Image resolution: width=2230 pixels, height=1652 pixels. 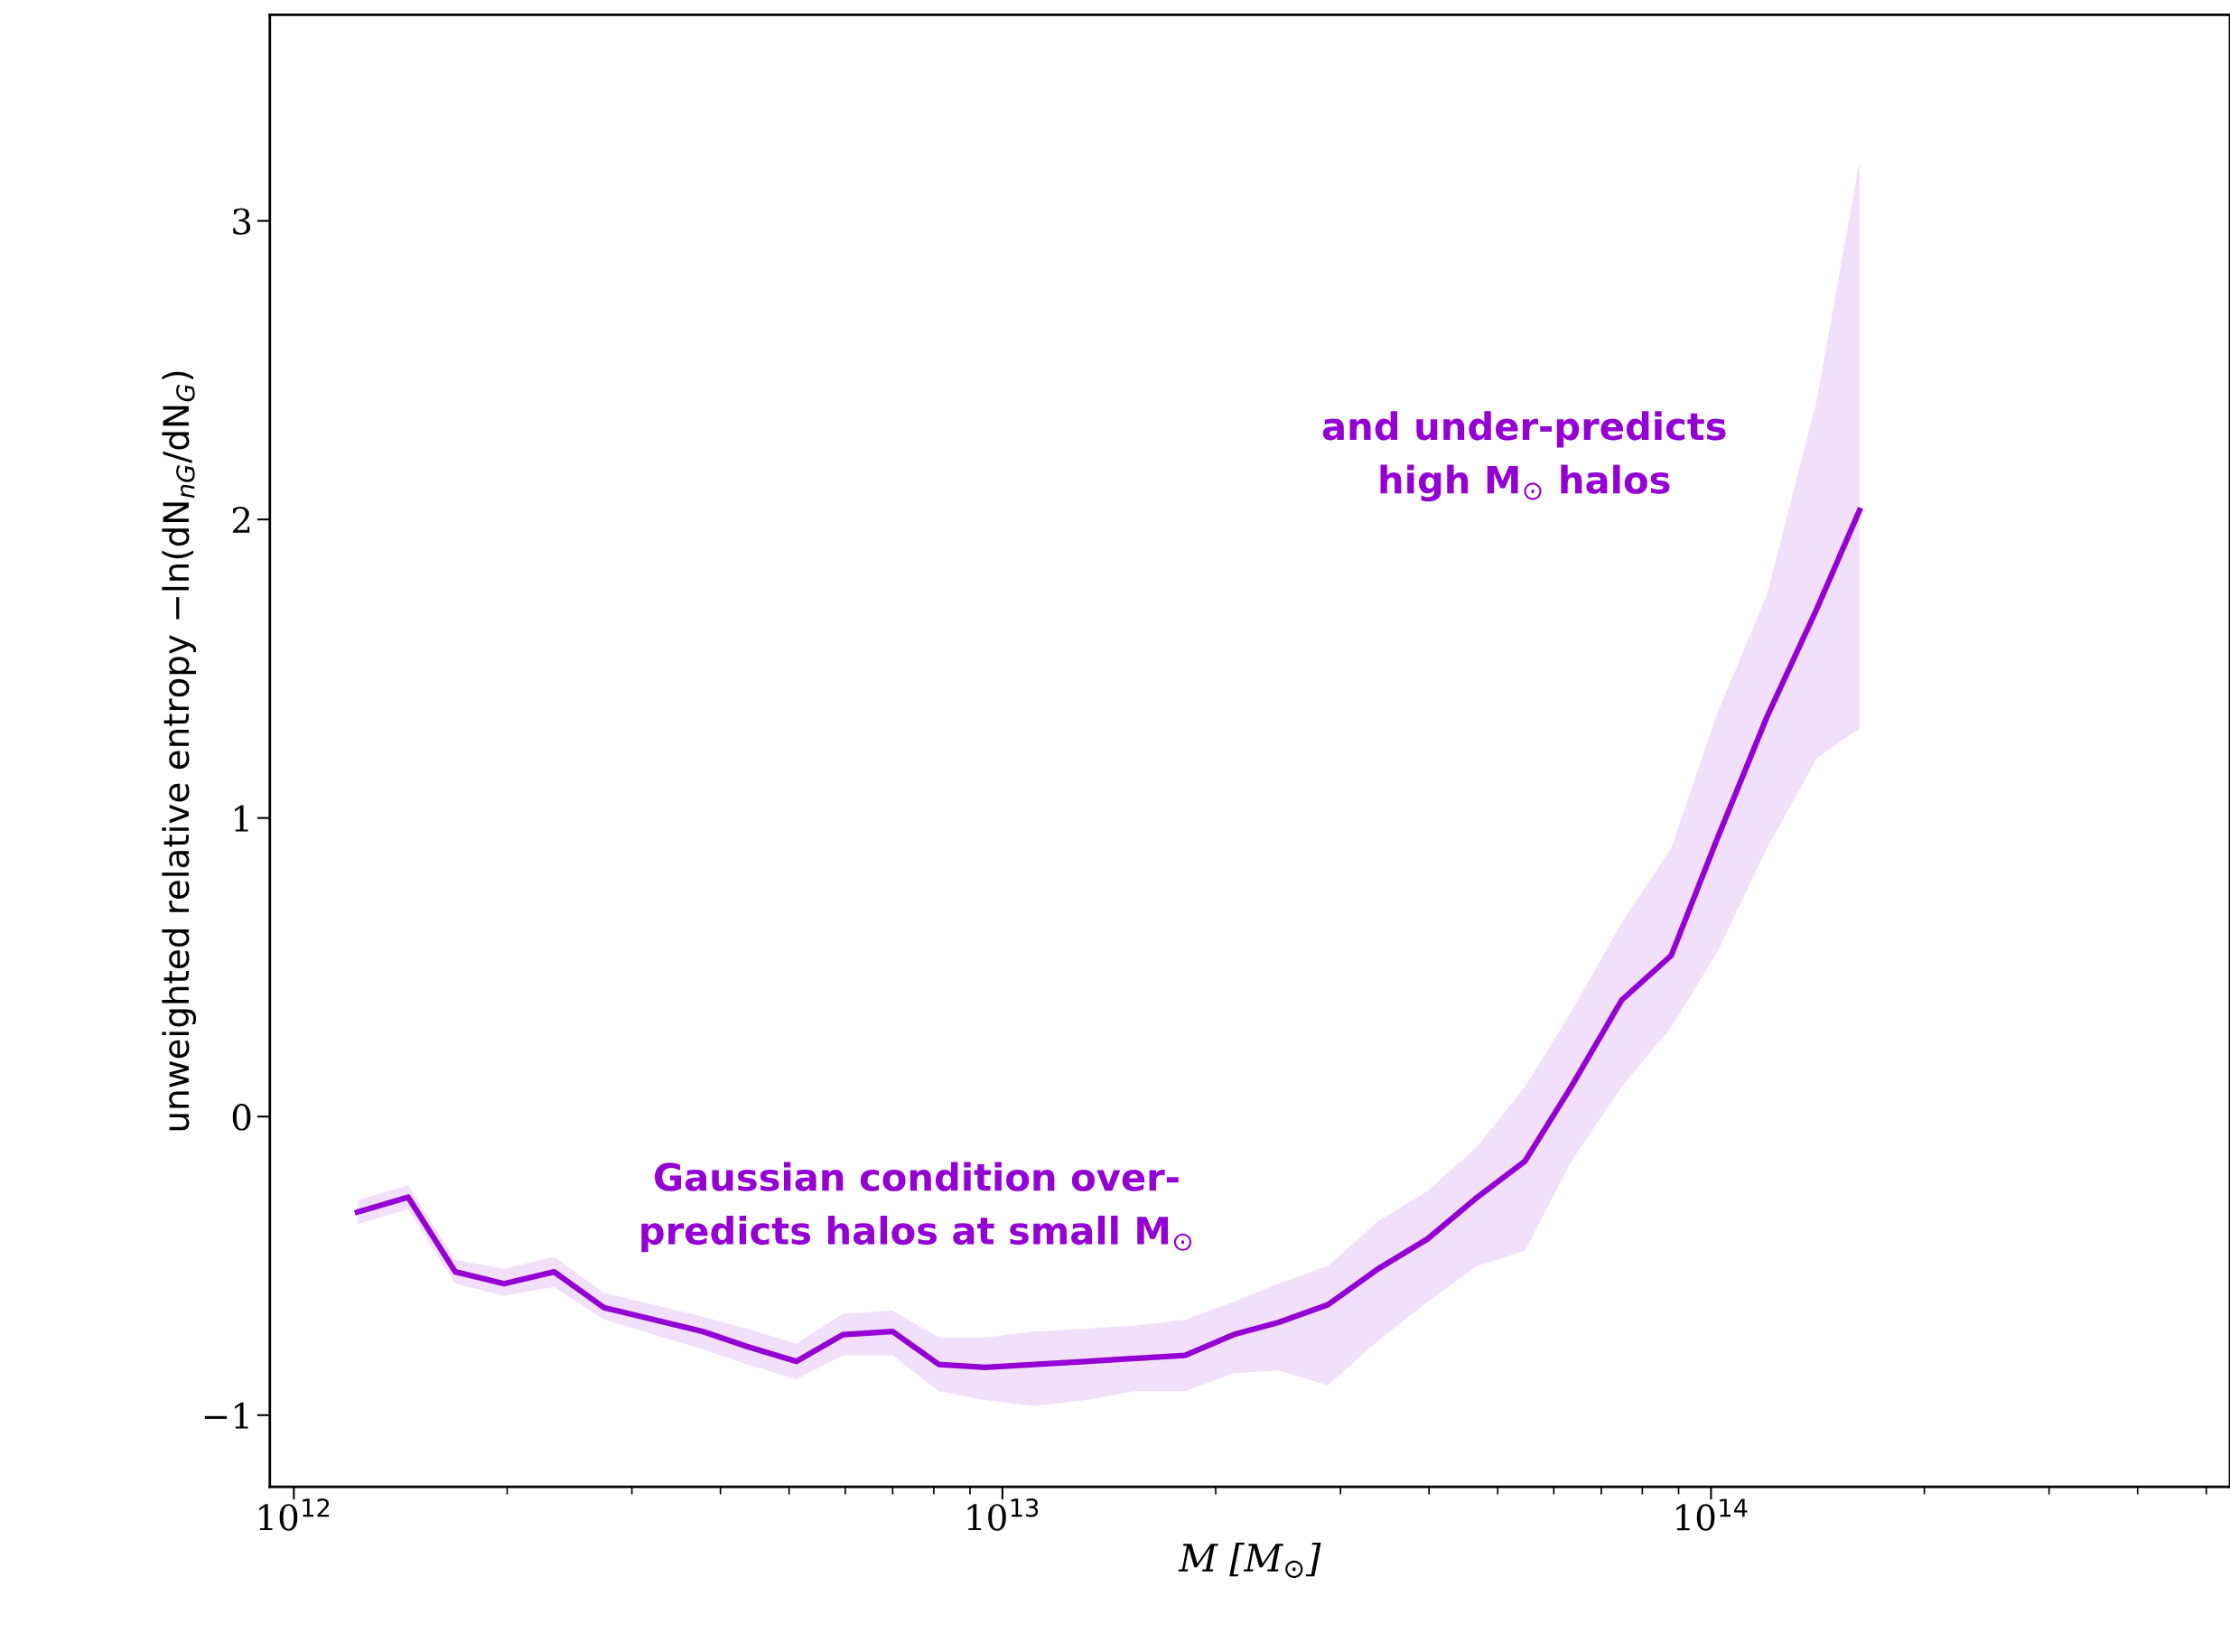 What do you see at coordinates (242, 221) in the screenshot?
I see `y-tick-label: 3` at bounding box center [242, 221].